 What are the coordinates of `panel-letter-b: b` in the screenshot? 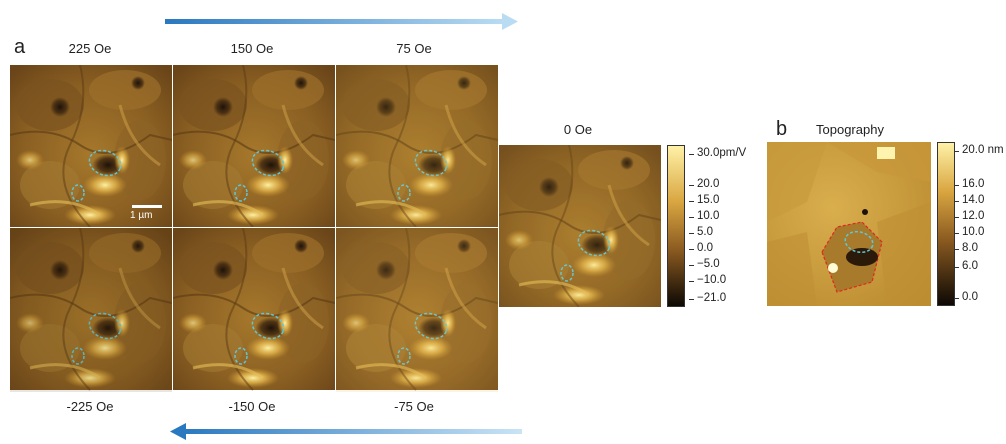 It's located at (782, 129).